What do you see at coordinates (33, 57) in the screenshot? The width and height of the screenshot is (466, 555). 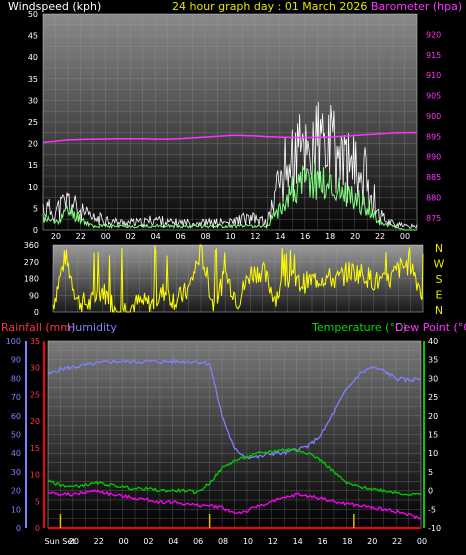 I see `wind-y-tick-label: 40` at bounding box center [33, 57].